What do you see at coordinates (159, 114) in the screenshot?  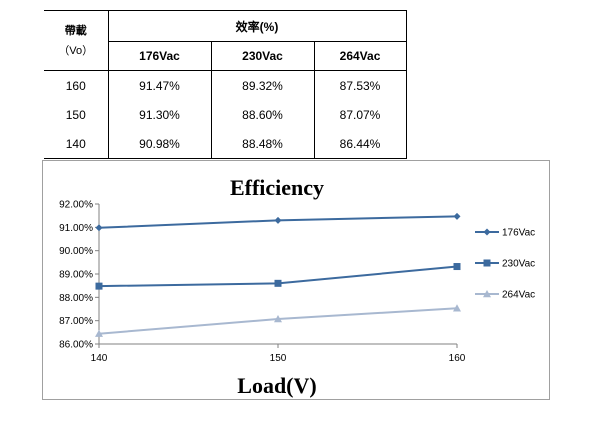 I see `value-cell: 91.30%` at bounding box center [159, 114].